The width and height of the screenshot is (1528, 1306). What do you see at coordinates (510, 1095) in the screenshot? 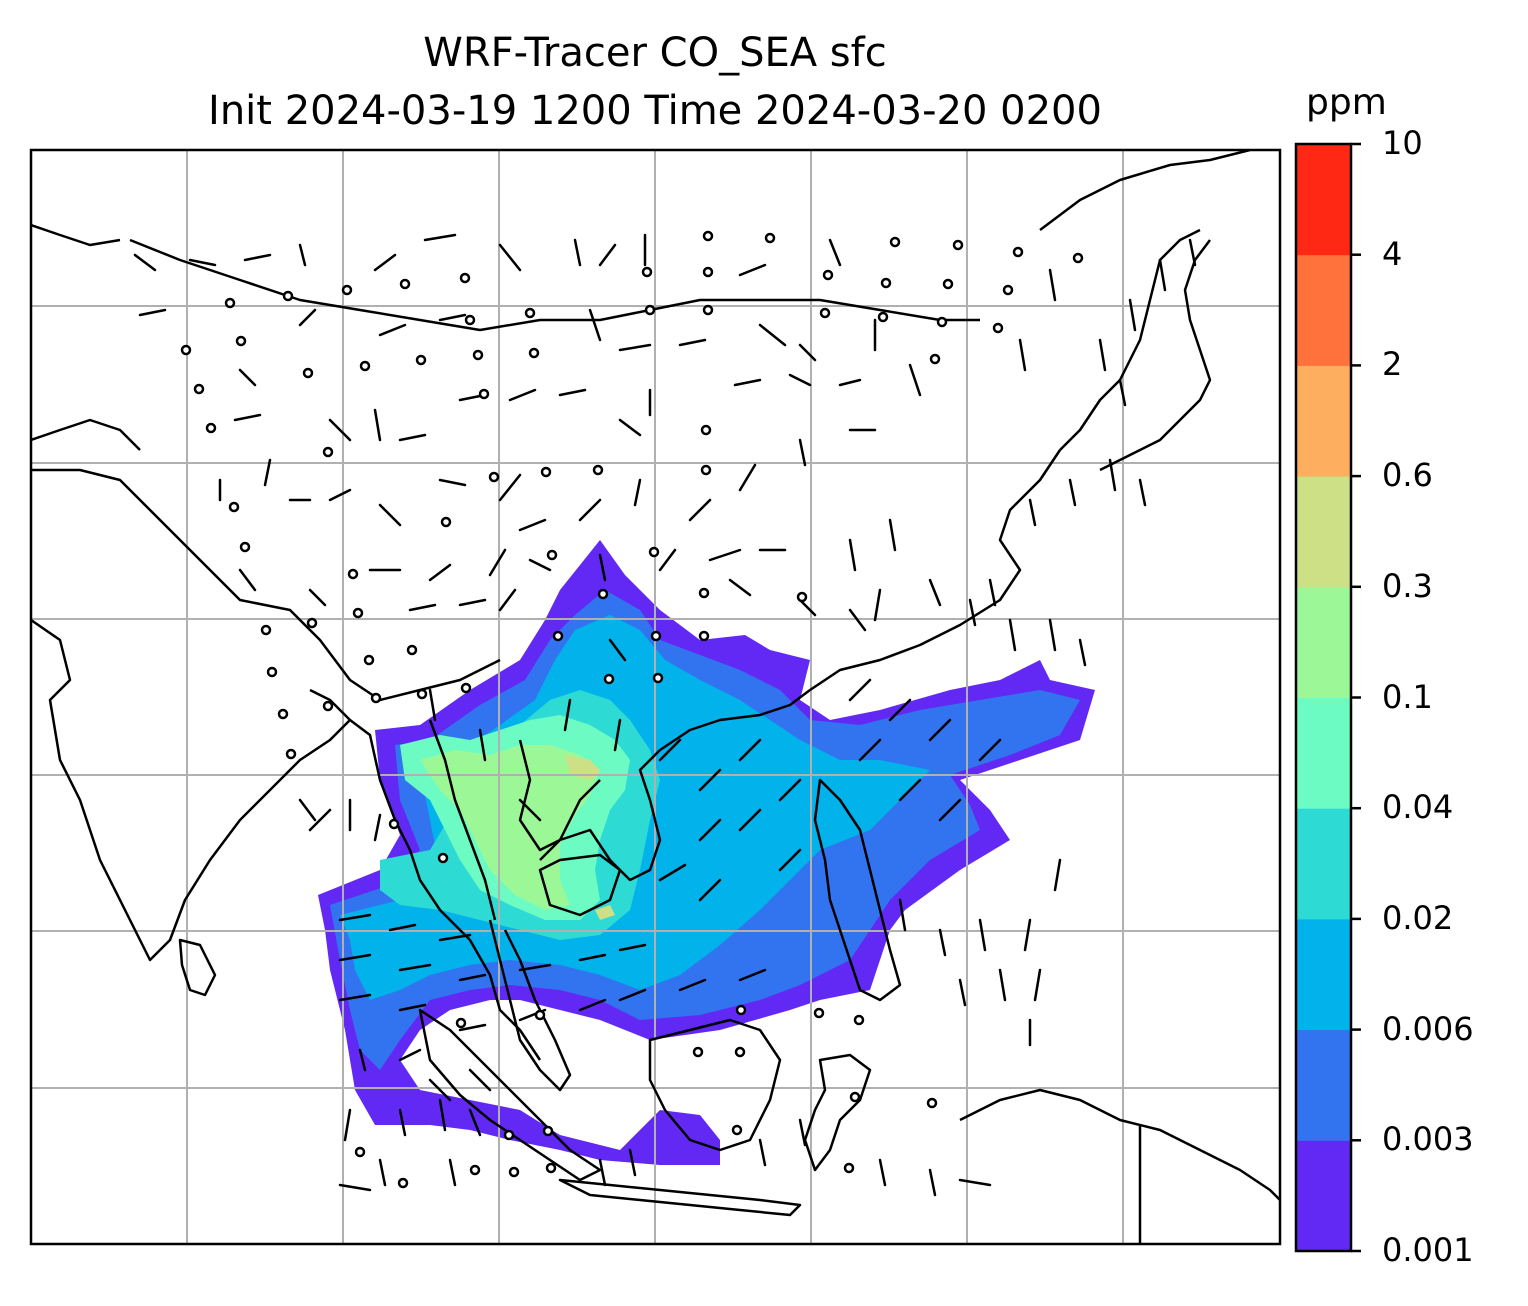
I see `sumatra` at bounding box center [510, 1095].